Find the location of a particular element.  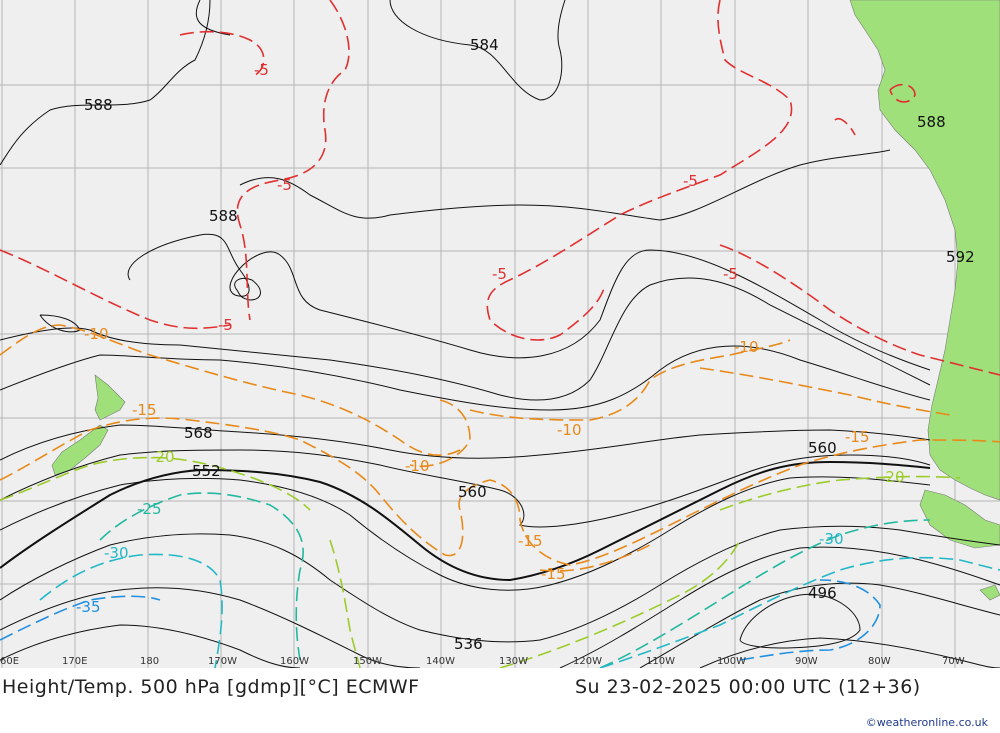

lon-label: 150W is located at coordinates (367, 661).